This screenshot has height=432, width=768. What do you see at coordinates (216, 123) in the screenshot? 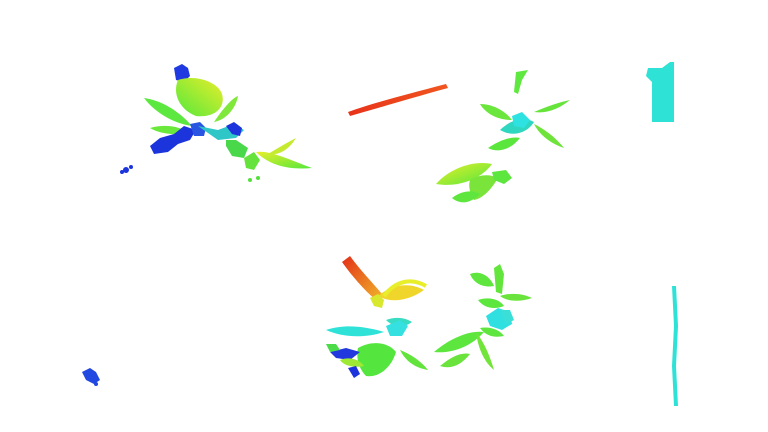
I see `plant-top-left` at bounding box center [216, 123].